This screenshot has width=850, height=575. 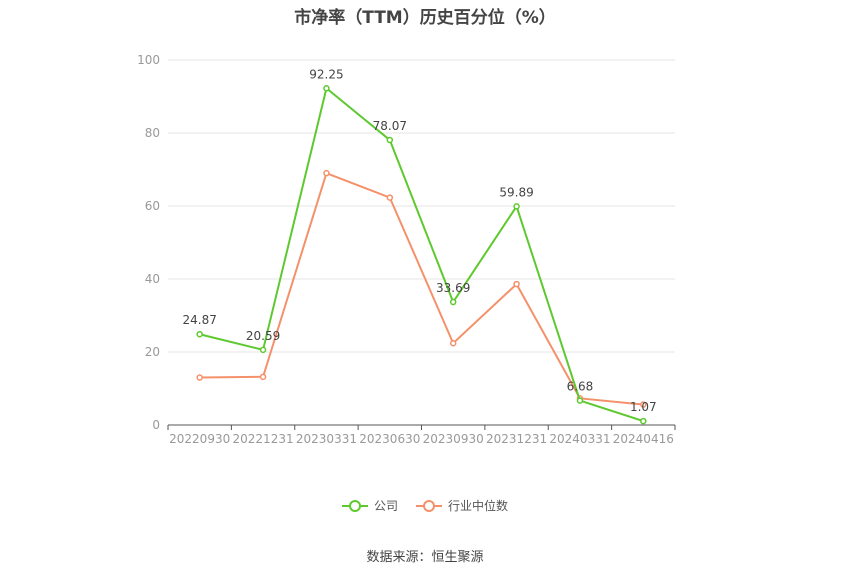 What do you see at coordinates (390, 126) in the screenshot?
I see `data-label-company: 78.07` at bounding box center [390, 126].